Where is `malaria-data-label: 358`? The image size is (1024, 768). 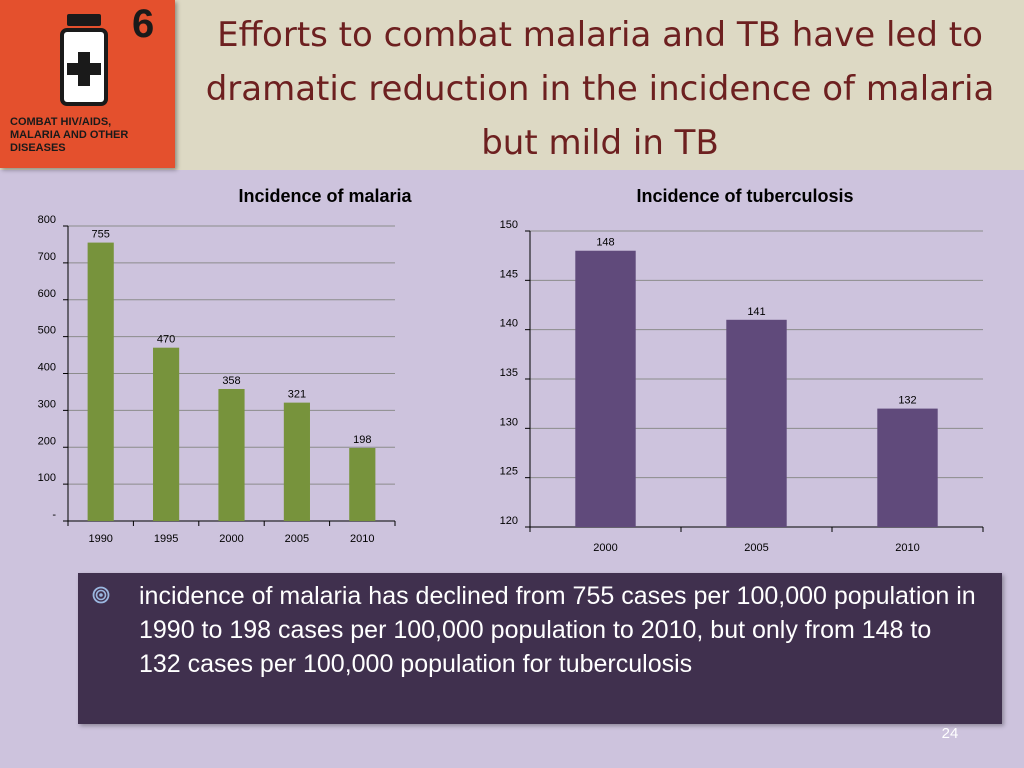 malaria-data-label: 358 is located at coordinates (231, 381).